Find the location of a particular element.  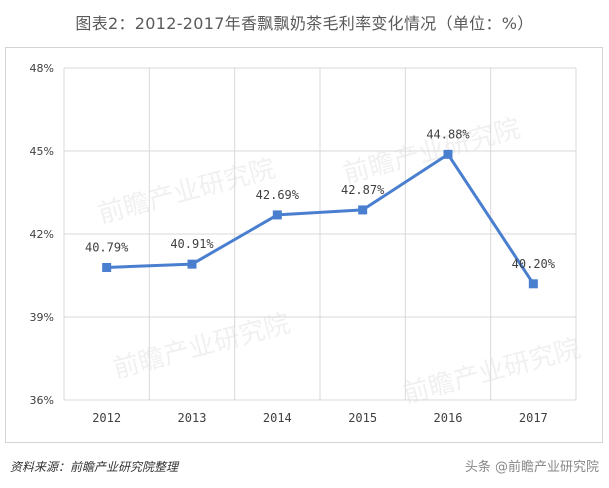

data-label: 40.91% is located at coordinates (192, 244).